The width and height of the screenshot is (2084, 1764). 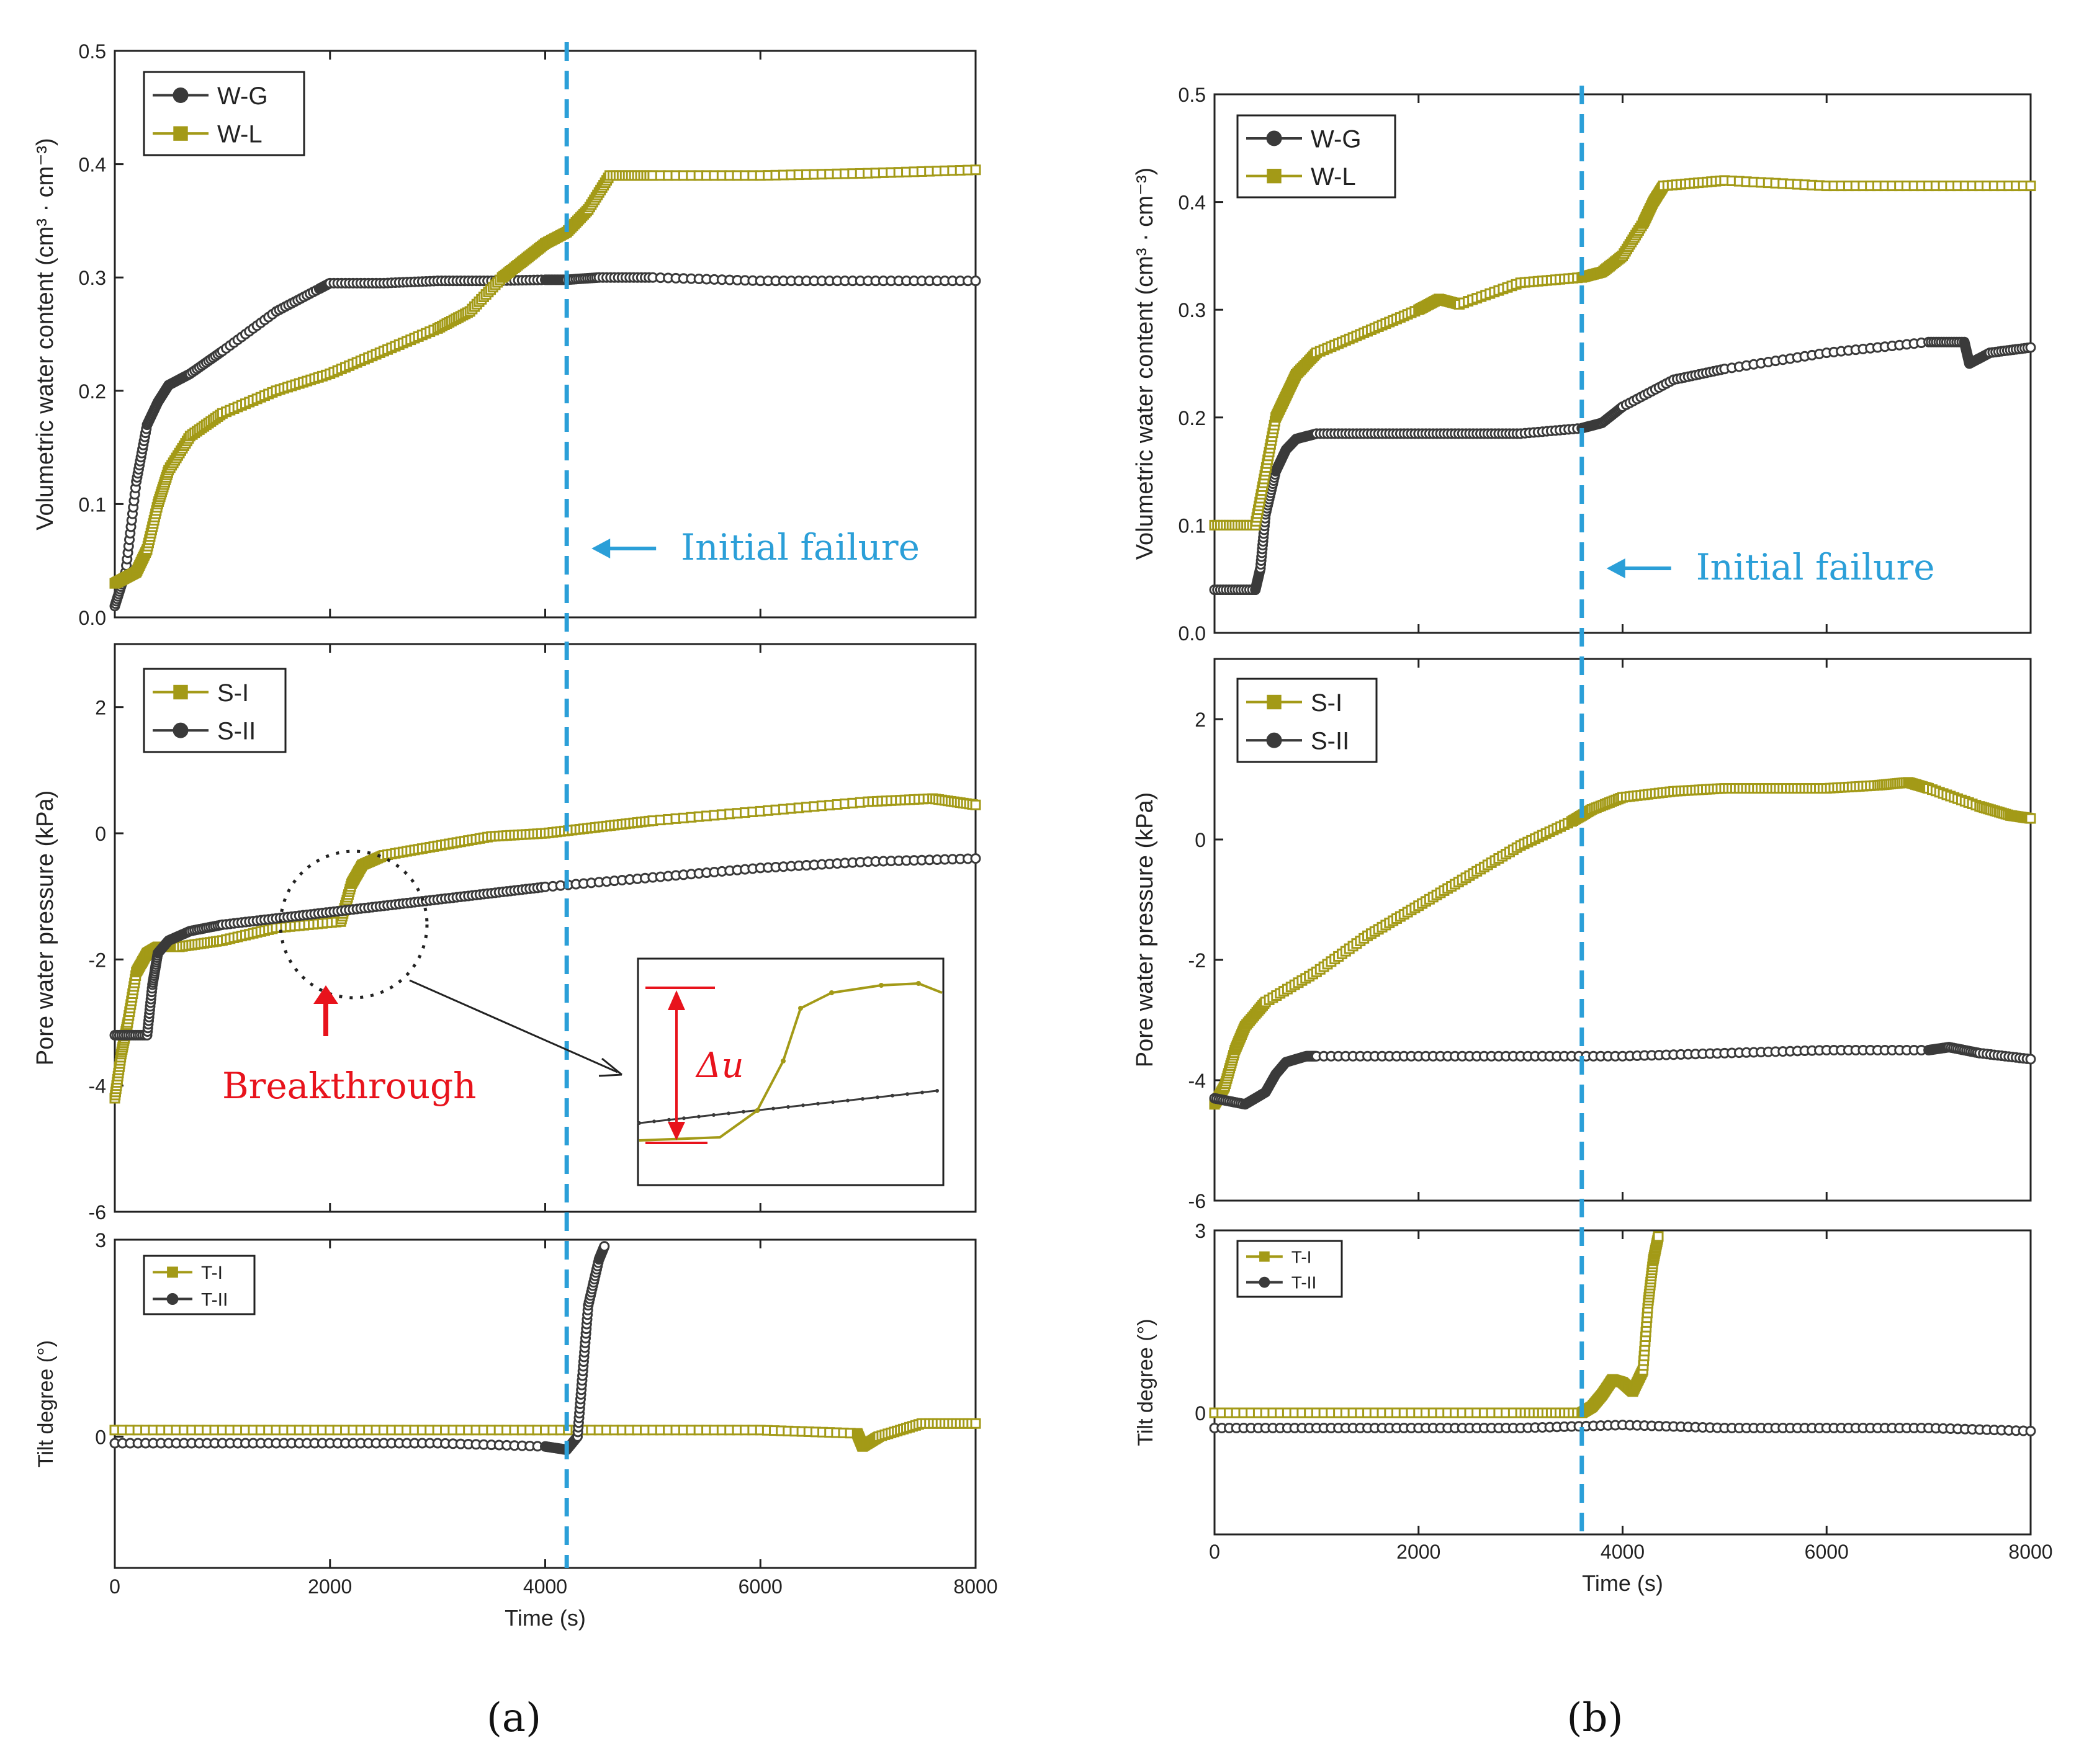 I want to click on data-point-S-II, so click(x=975, y=858).